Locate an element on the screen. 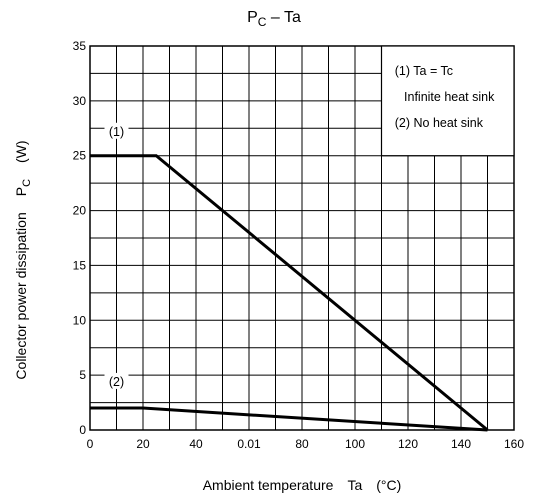 This screenshot has height=500, width=533. y-tick-label: 10 is located at coordinates (80, 320).